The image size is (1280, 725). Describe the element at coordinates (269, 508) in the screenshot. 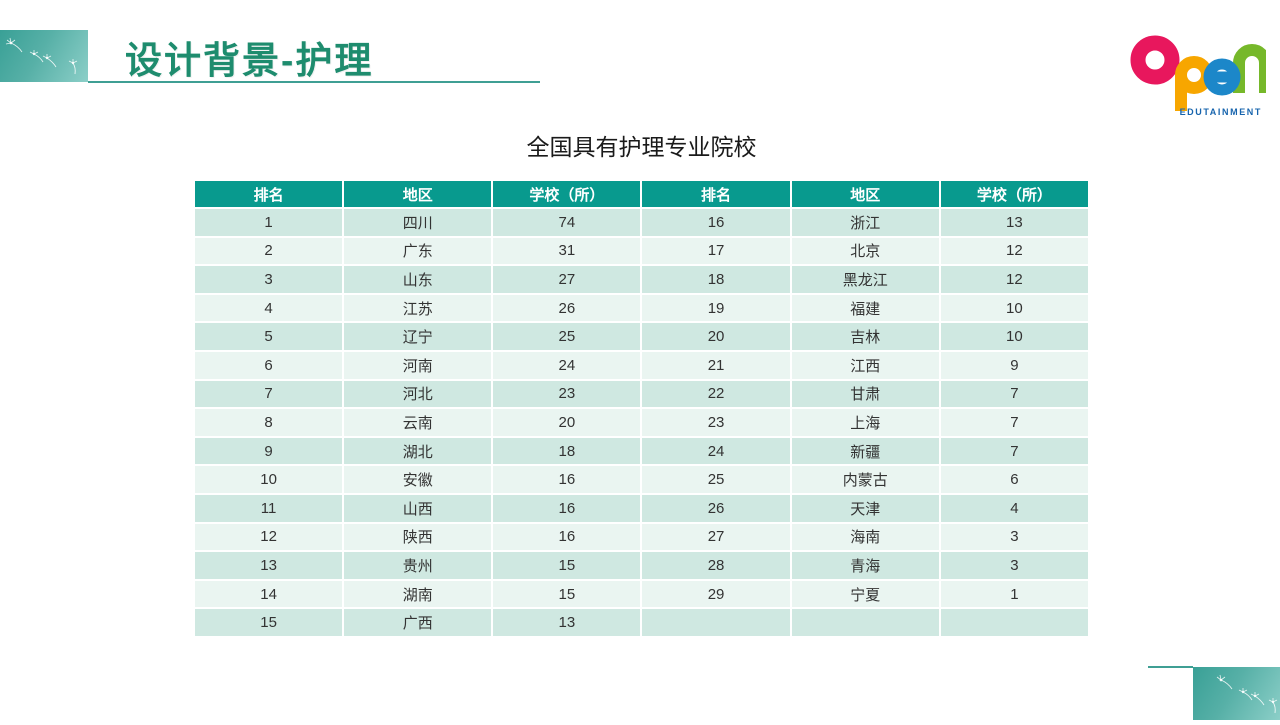

I see `table-cell: 11` at that location.